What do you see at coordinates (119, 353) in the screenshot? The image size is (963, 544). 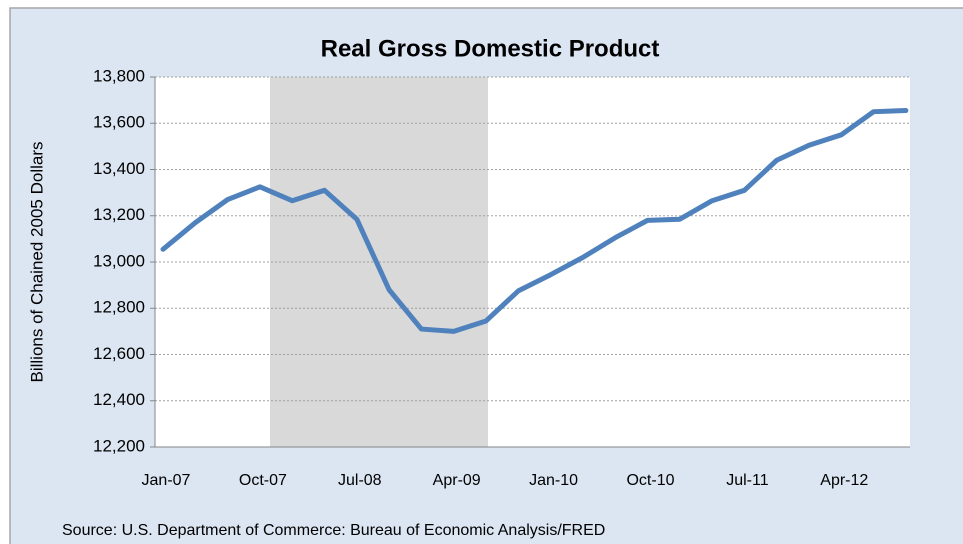 I see `y-tick-label: 12,600` at bounding box center [119, 353].